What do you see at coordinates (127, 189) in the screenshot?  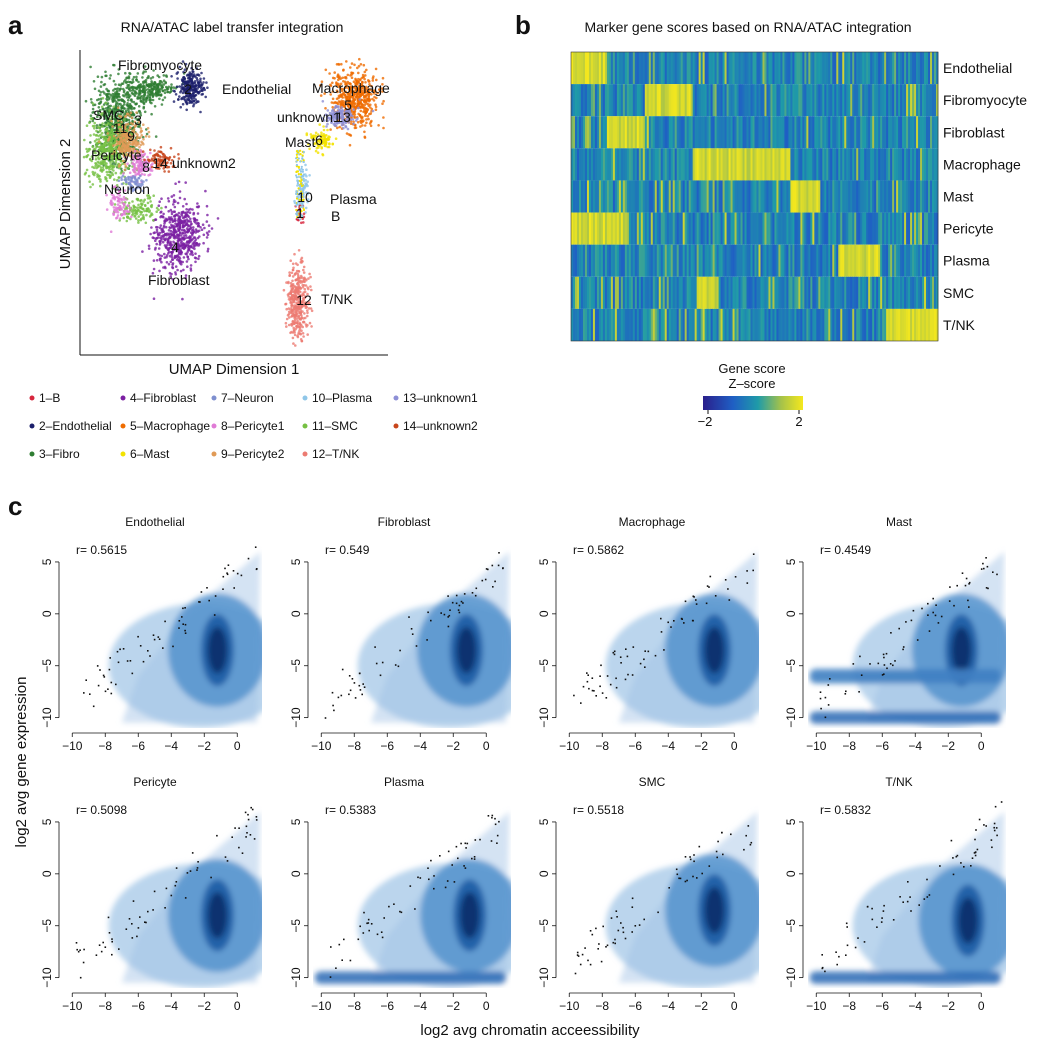 I see `umap-cluster-label: Neuron` at bounding box center [127, 189].